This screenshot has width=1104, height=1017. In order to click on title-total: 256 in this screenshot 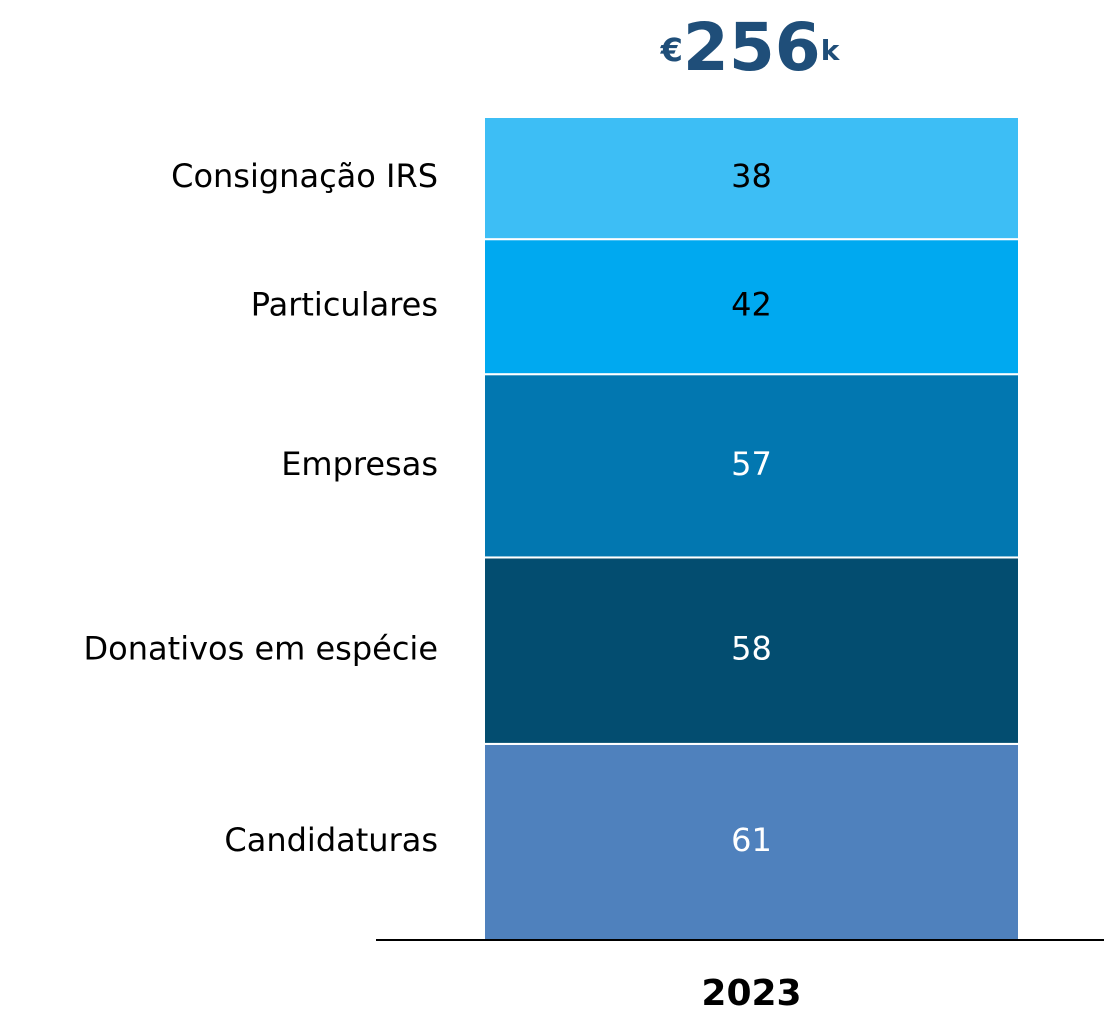, I will do `click(752, 47)`.